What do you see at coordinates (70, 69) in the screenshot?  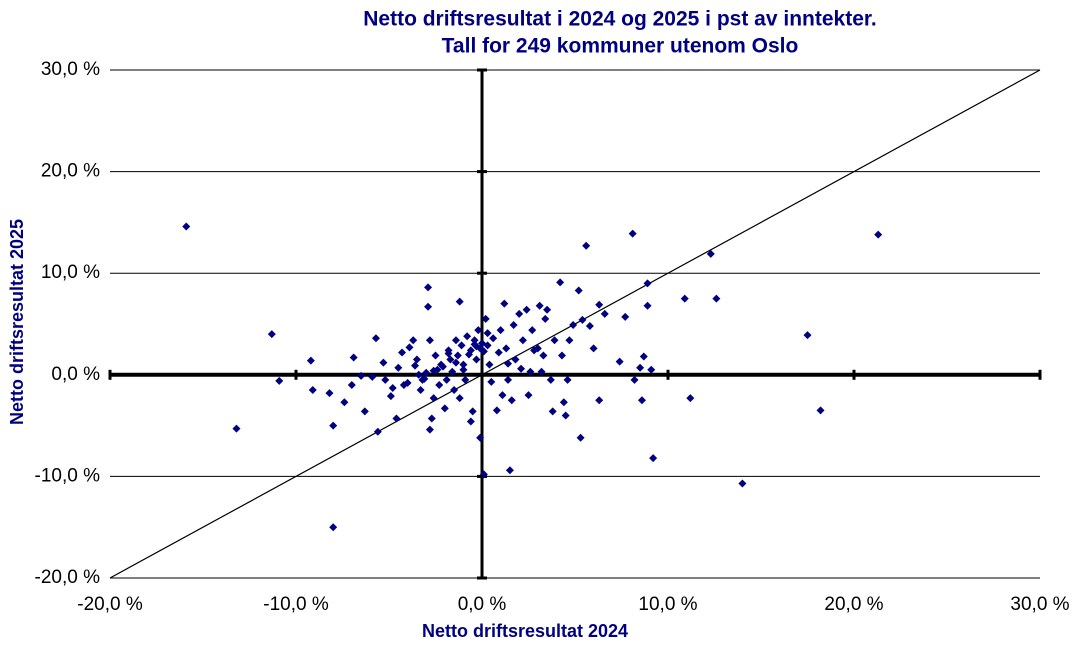 I see `y-tick-label: 30,0 %` at bounding box center [70, 69].